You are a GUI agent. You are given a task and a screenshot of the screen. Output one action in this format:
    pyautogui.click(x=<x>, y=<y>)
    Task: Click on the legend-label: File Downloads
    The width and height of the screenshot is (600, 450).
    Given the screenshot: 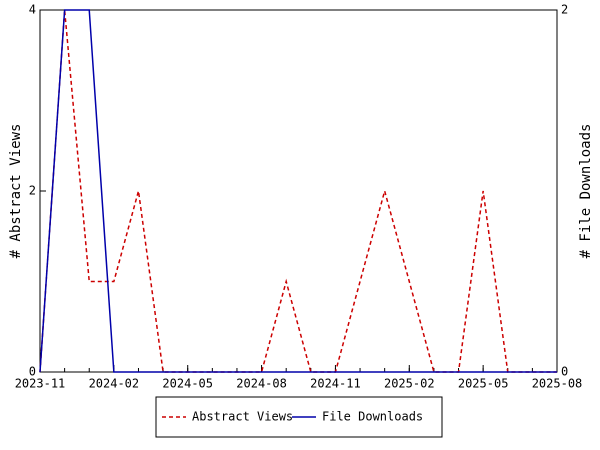 What is the action you would take?
    pyautogui.click(x=372, y=417)
    